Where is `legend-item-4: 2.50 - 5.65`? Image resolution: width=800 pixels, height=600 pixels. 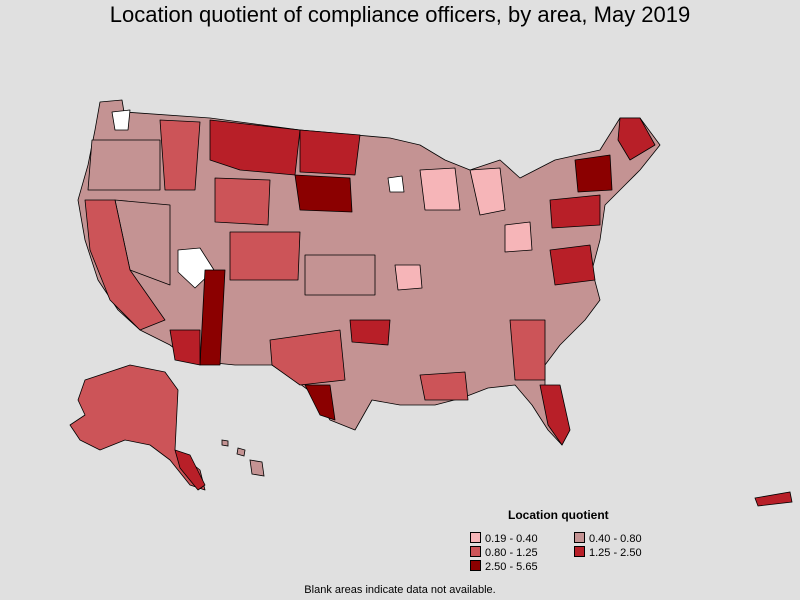 legend-item-4: 2.50 - 5.65 is located at coordinates (504, 566).